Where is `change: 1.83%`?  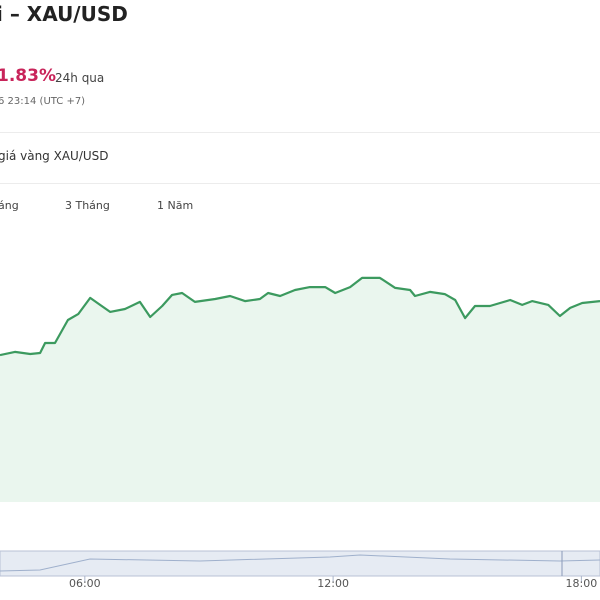 change: 1.83% is located at coordinates (28, 76).